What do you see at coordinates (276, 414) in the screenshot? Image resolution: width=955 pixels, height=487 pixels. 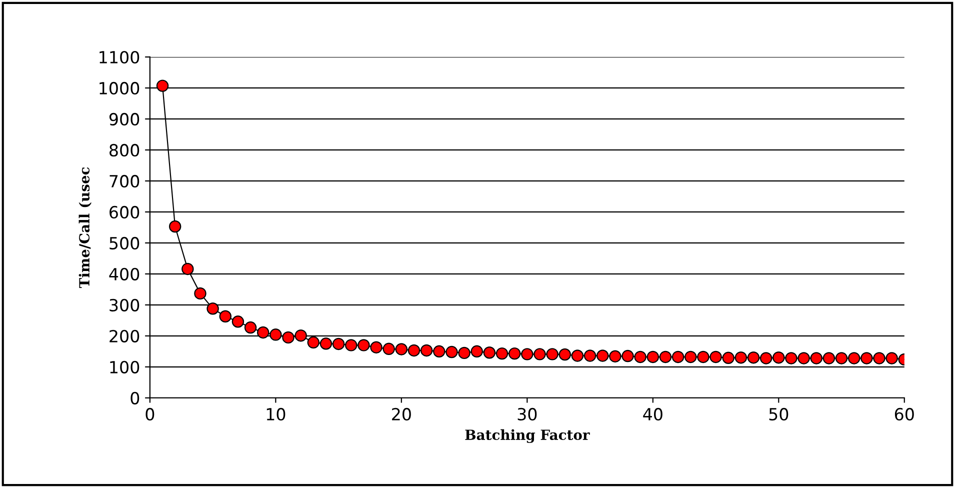 I see `x-tick-label: 10` at bounding box center [276, 414].